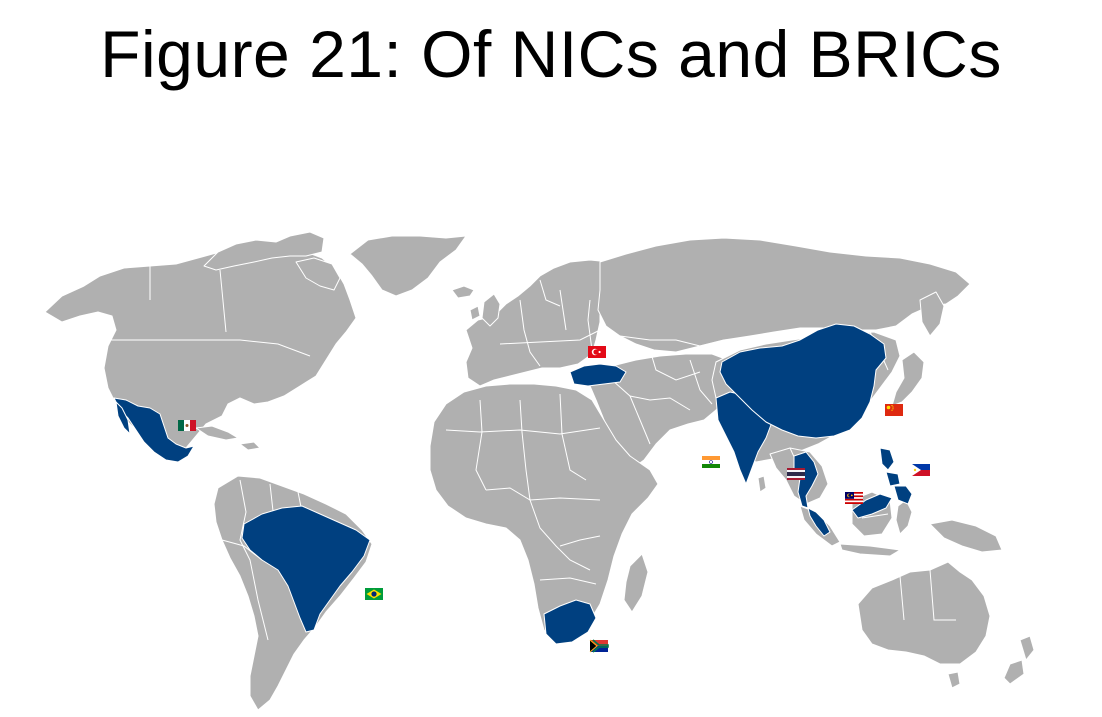 The image size is (1102, 717). I want to click on land-kamchatka, so click(932, 314).